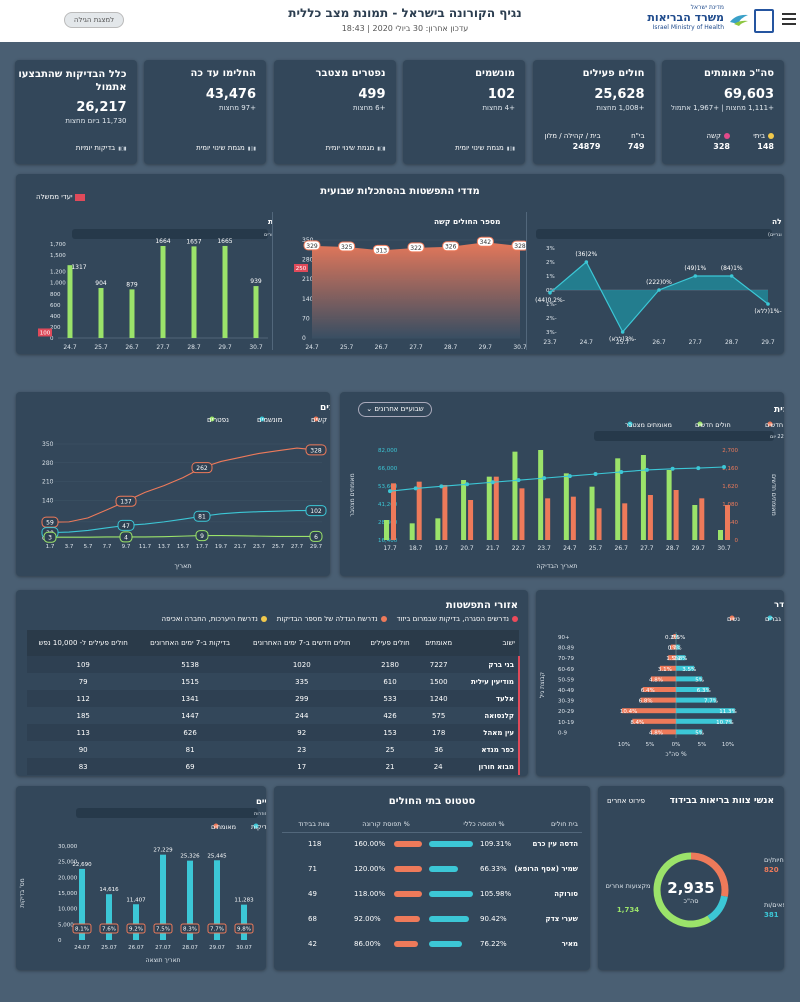 The width and height of the screenshot is (800, 1002). Describe the element at coordinates (636, 146) in the screenshot. I see `kpi-sub-value: 749` at that location.